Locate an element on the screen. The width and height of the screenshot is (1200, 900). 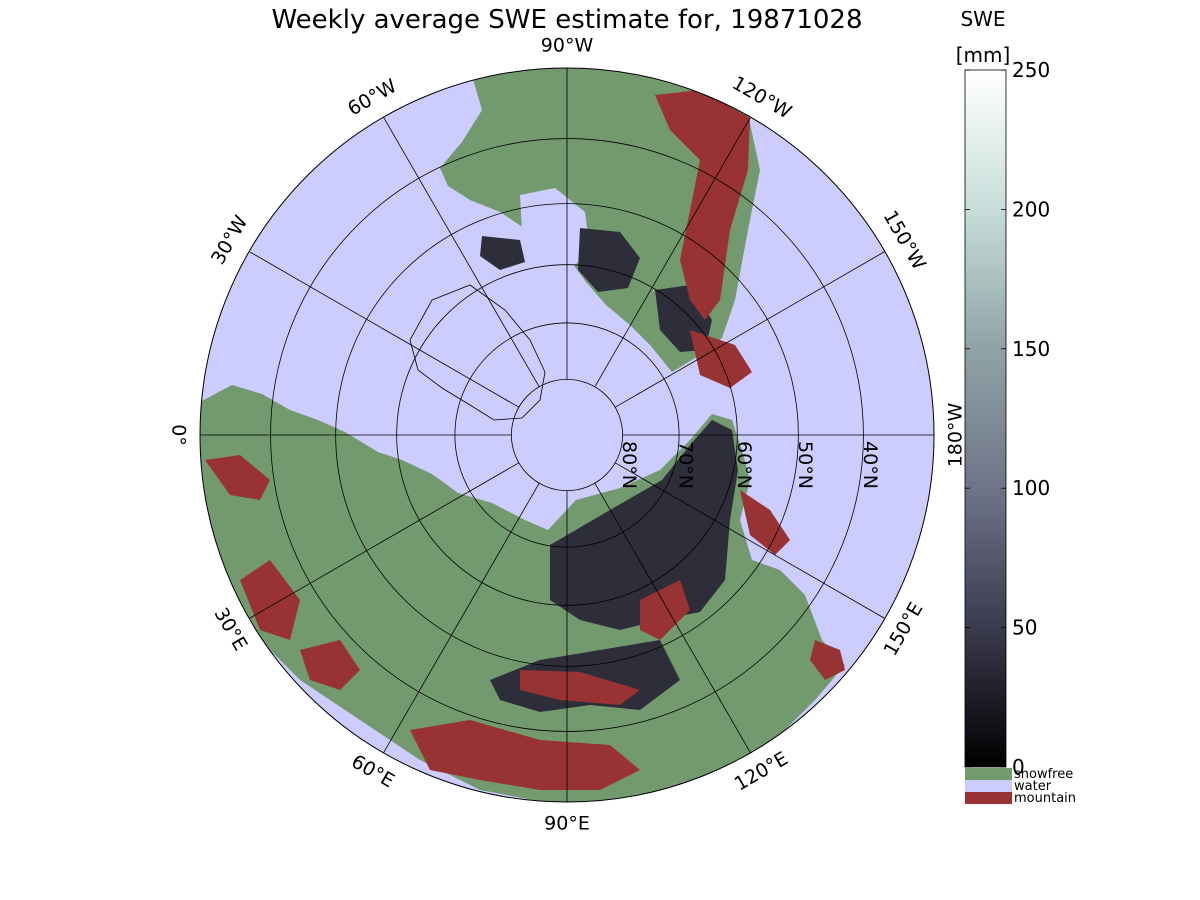
colorbar-tick-label: 0 is located at coordinates (1018, 767).